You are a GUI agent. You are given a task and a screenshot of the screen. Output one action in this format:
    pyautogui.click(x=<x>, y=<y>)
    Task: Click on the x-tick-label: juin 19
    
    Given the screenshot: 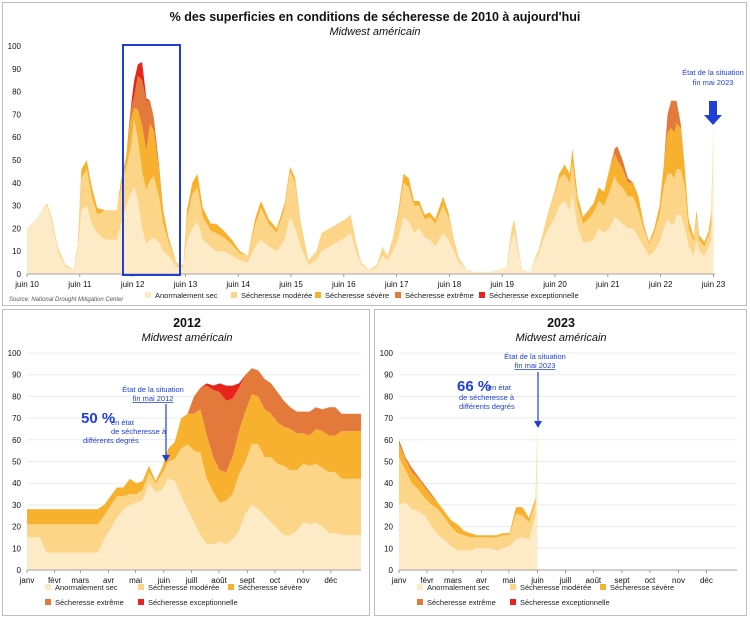 What is the action you would take?
    pyautogui.click(x=501, y=284)
    